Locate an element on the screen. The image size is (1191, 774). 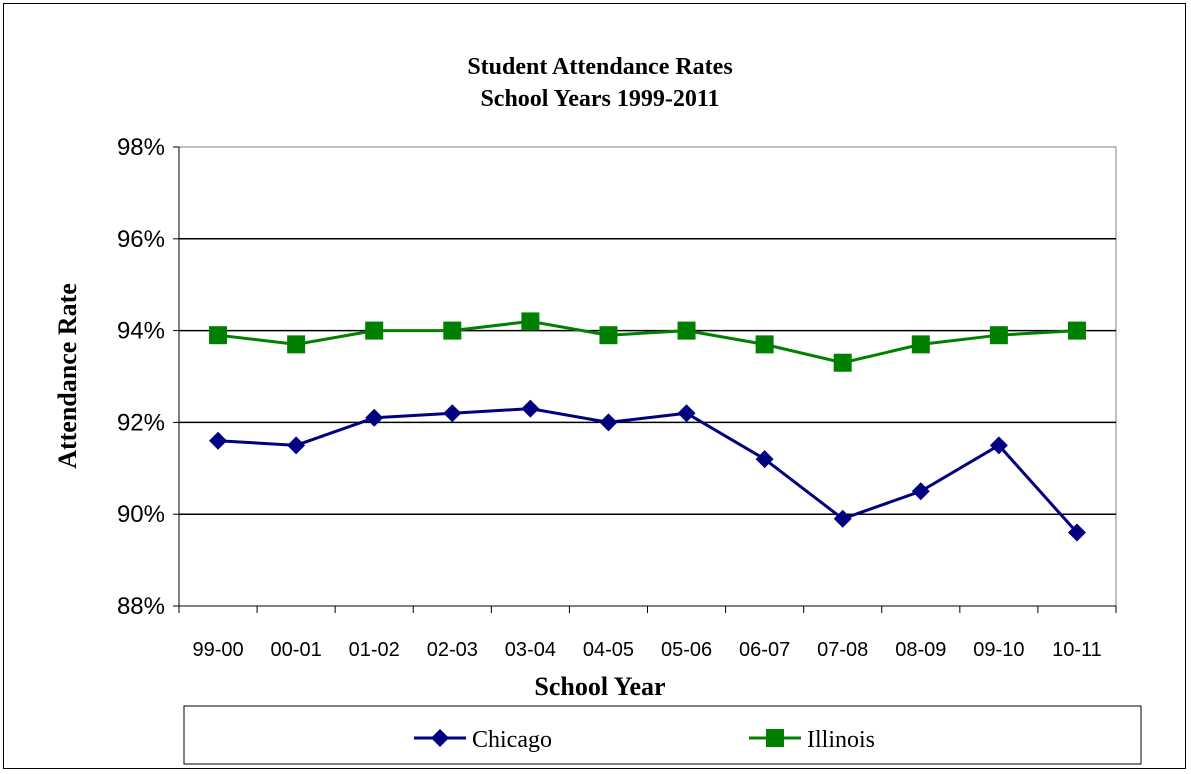
legend-item-illinois: Illinois is located at coordinates (812, 740).